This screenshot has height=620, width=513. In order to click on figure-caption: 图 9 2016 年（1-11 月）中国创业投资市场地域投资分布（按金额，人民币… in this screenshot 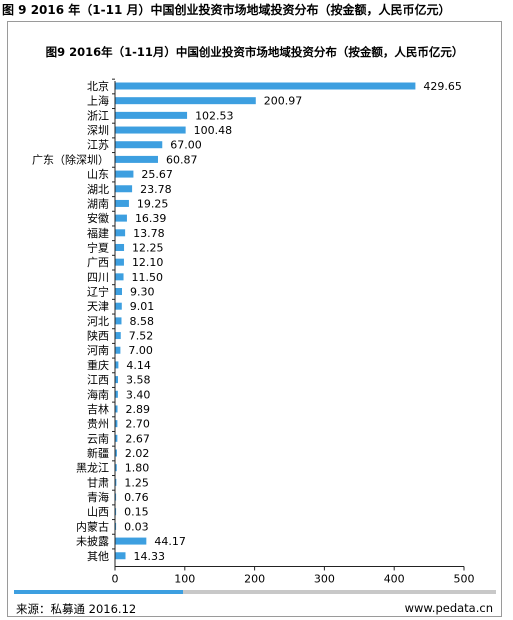, I will do `click(226, 10)`.